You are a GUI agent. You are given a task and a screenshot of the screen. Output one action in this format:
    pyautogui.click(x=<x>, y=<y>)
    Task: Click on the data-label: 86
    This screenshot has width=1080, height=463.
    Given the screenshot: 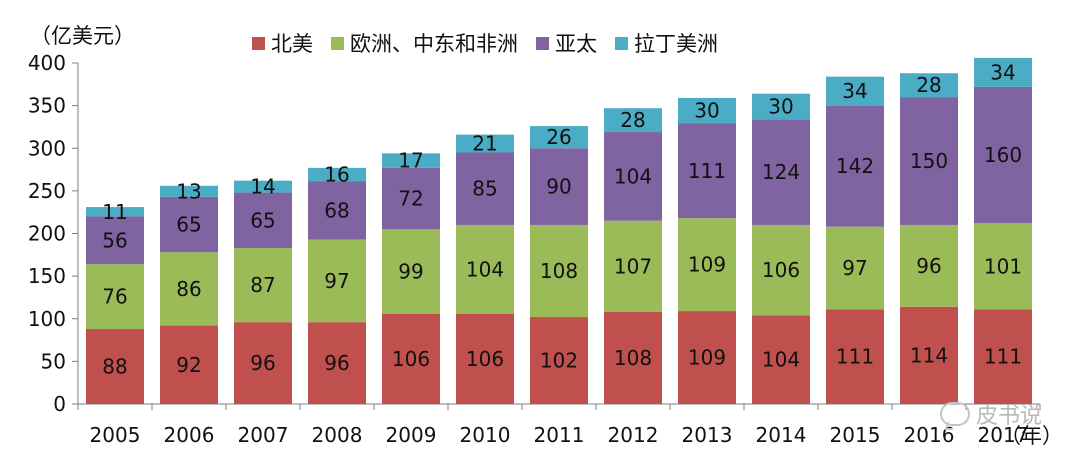 What is the action you would take?
    pyautogui.click(x=188, y=289)
    